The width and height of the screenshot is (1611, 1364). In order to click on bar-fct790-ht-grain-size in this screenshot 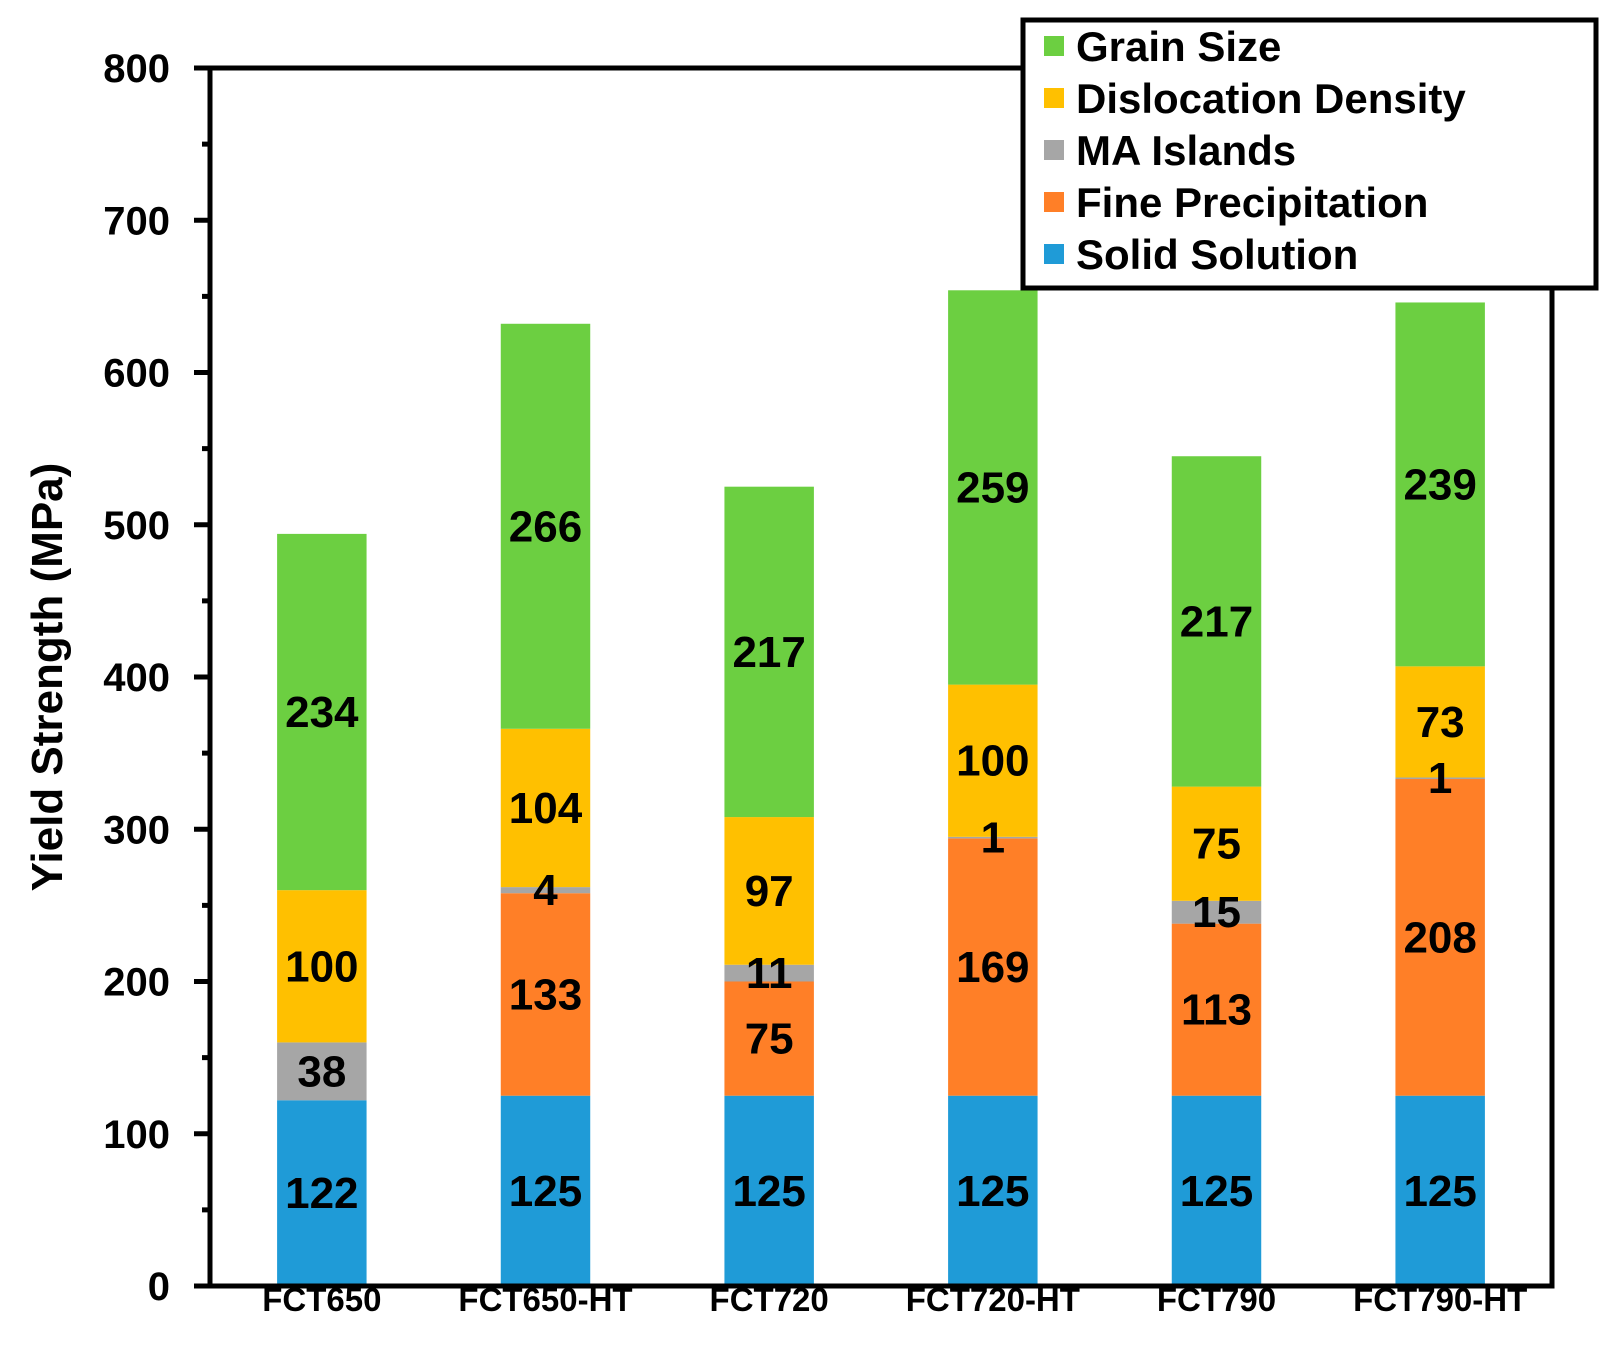, I will do `click(1440, 484)`.